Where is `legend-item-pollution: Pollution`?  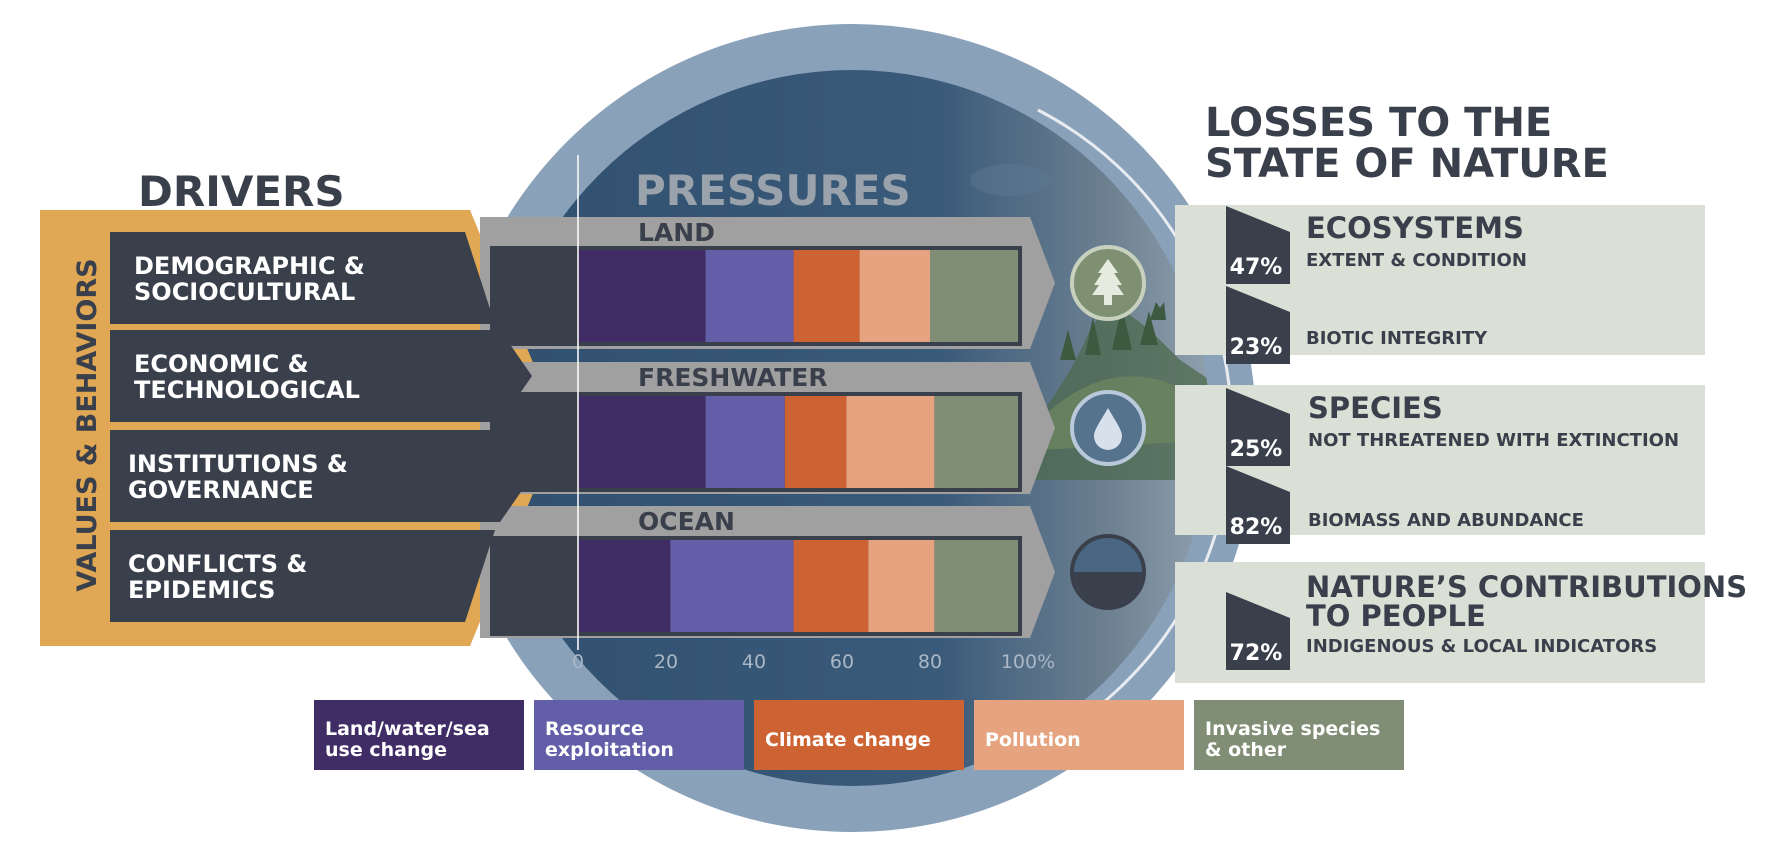 legend-item-pollution: Pollution is located at coordinates (1079, 735).